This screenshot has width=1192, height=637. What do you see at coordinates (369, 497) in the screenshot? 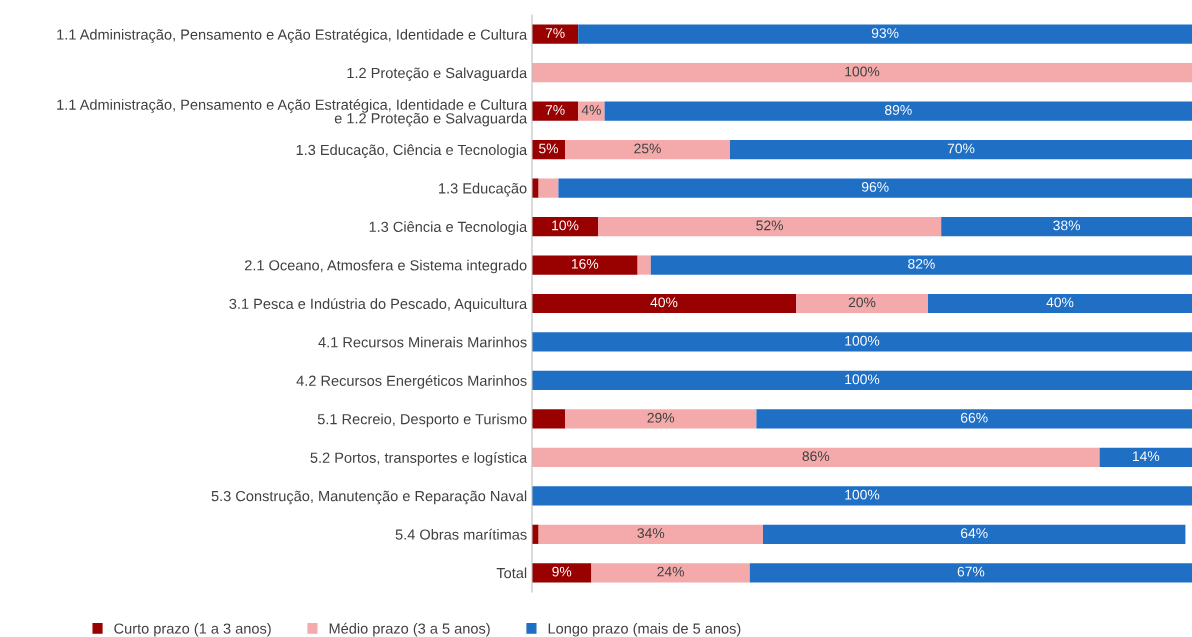
I see `y-tick-label: 5.3 Construção, Manutenção e Reparação Naval` at bounding box center [369, 497].